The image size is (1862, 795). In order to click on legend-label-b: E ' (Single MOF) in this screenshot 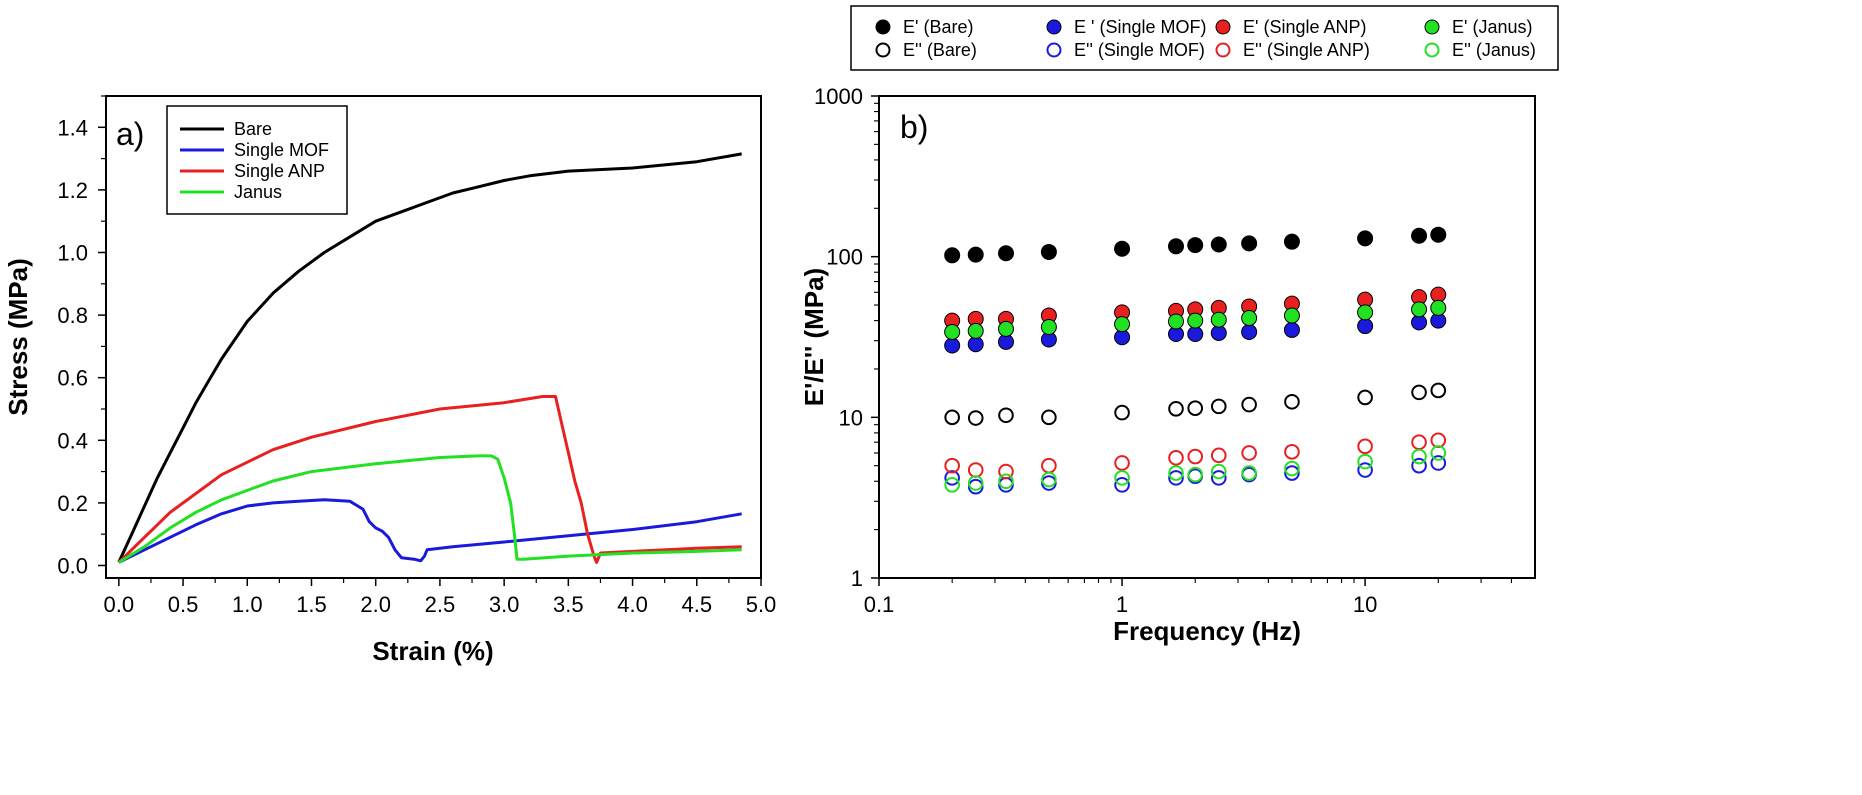, I will do `click(1140, 27)`.